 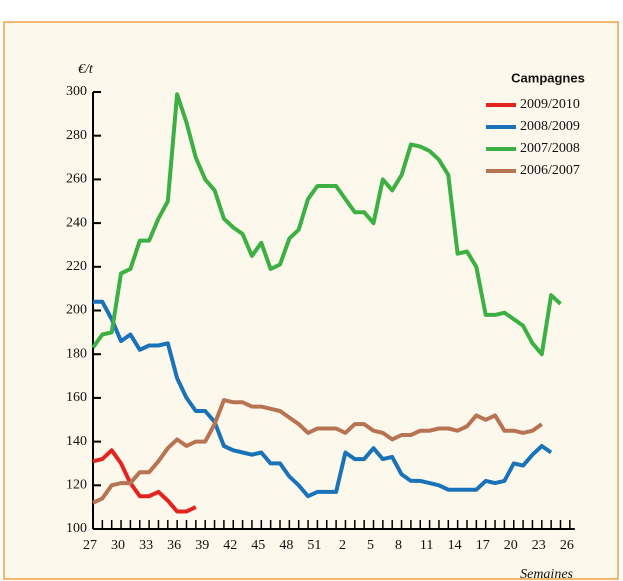 I want to click on y-tick-label: 180, so click(x=76, y=353).